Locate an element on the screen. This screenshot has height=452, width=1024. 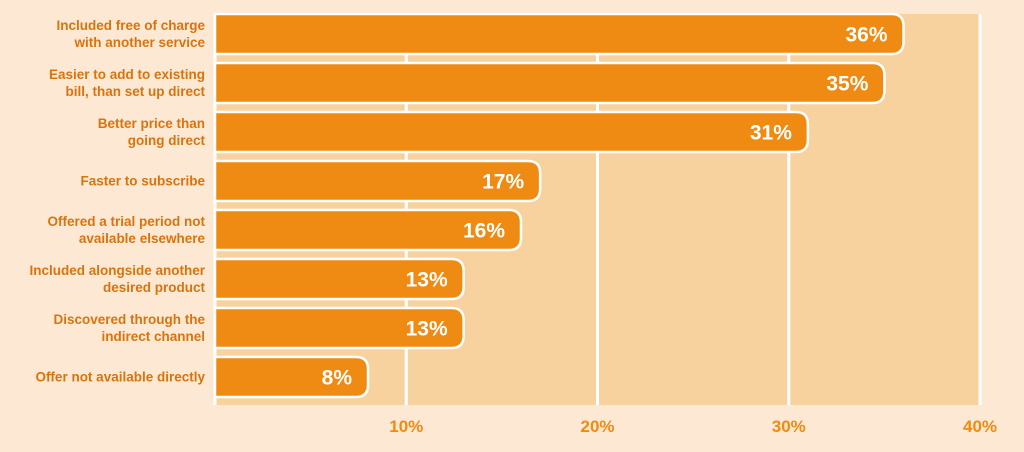
category-label: desired product is located at coordinates (154, 287).